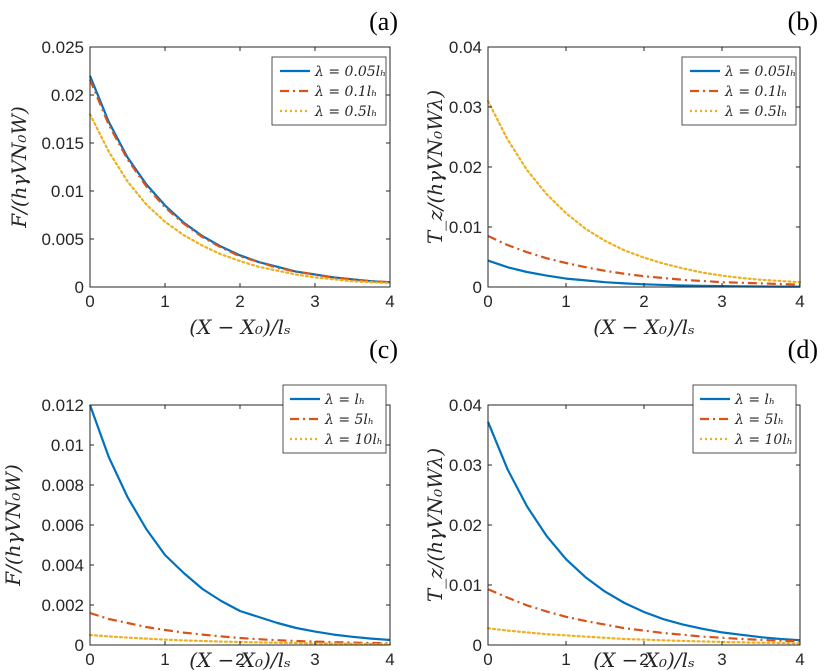 This screenshot has height=671, width=830. What do you see at coordinates (62, 405) in the screenshot?
I see `y-tick-label: 0.012` at bounding box center [62, 405].